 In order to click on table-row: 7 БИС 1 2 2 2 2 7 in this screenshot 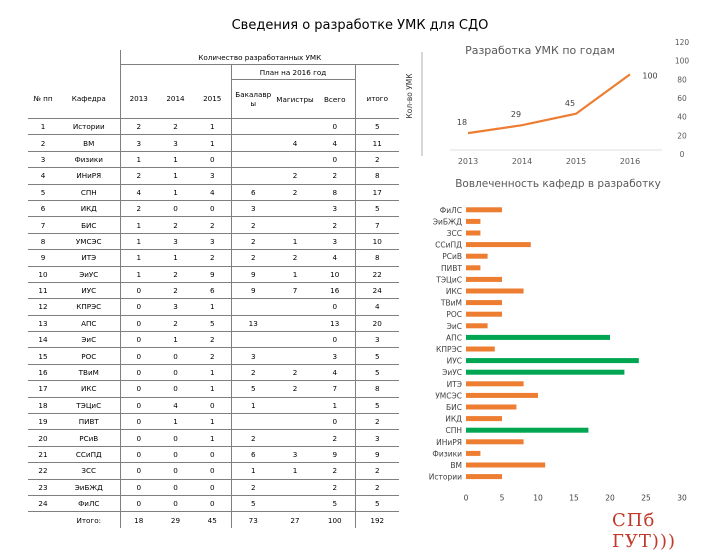, I will do `click(213, 225)`.